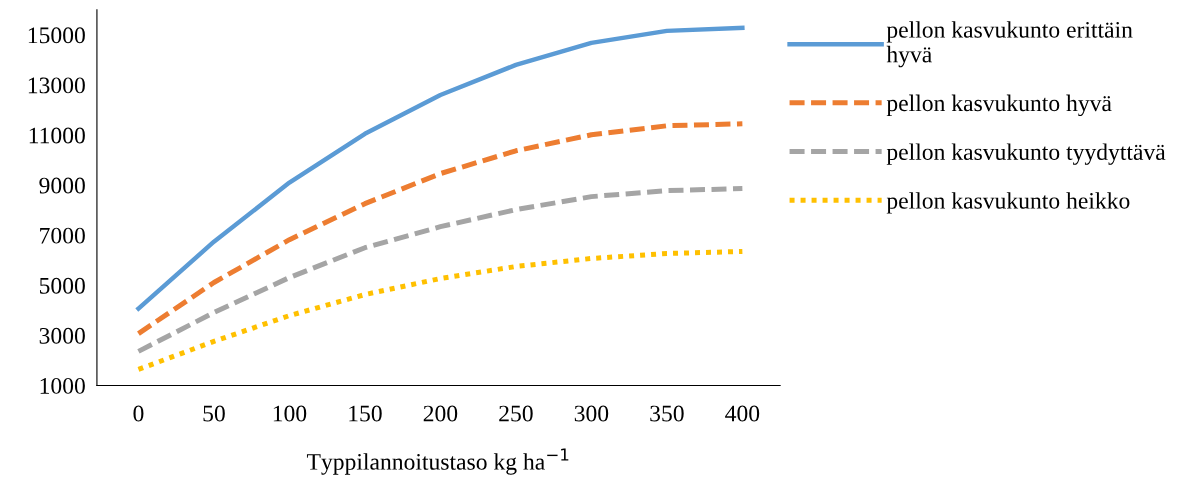  I want to click on y-tick-label: 1000, so click(62, 385).